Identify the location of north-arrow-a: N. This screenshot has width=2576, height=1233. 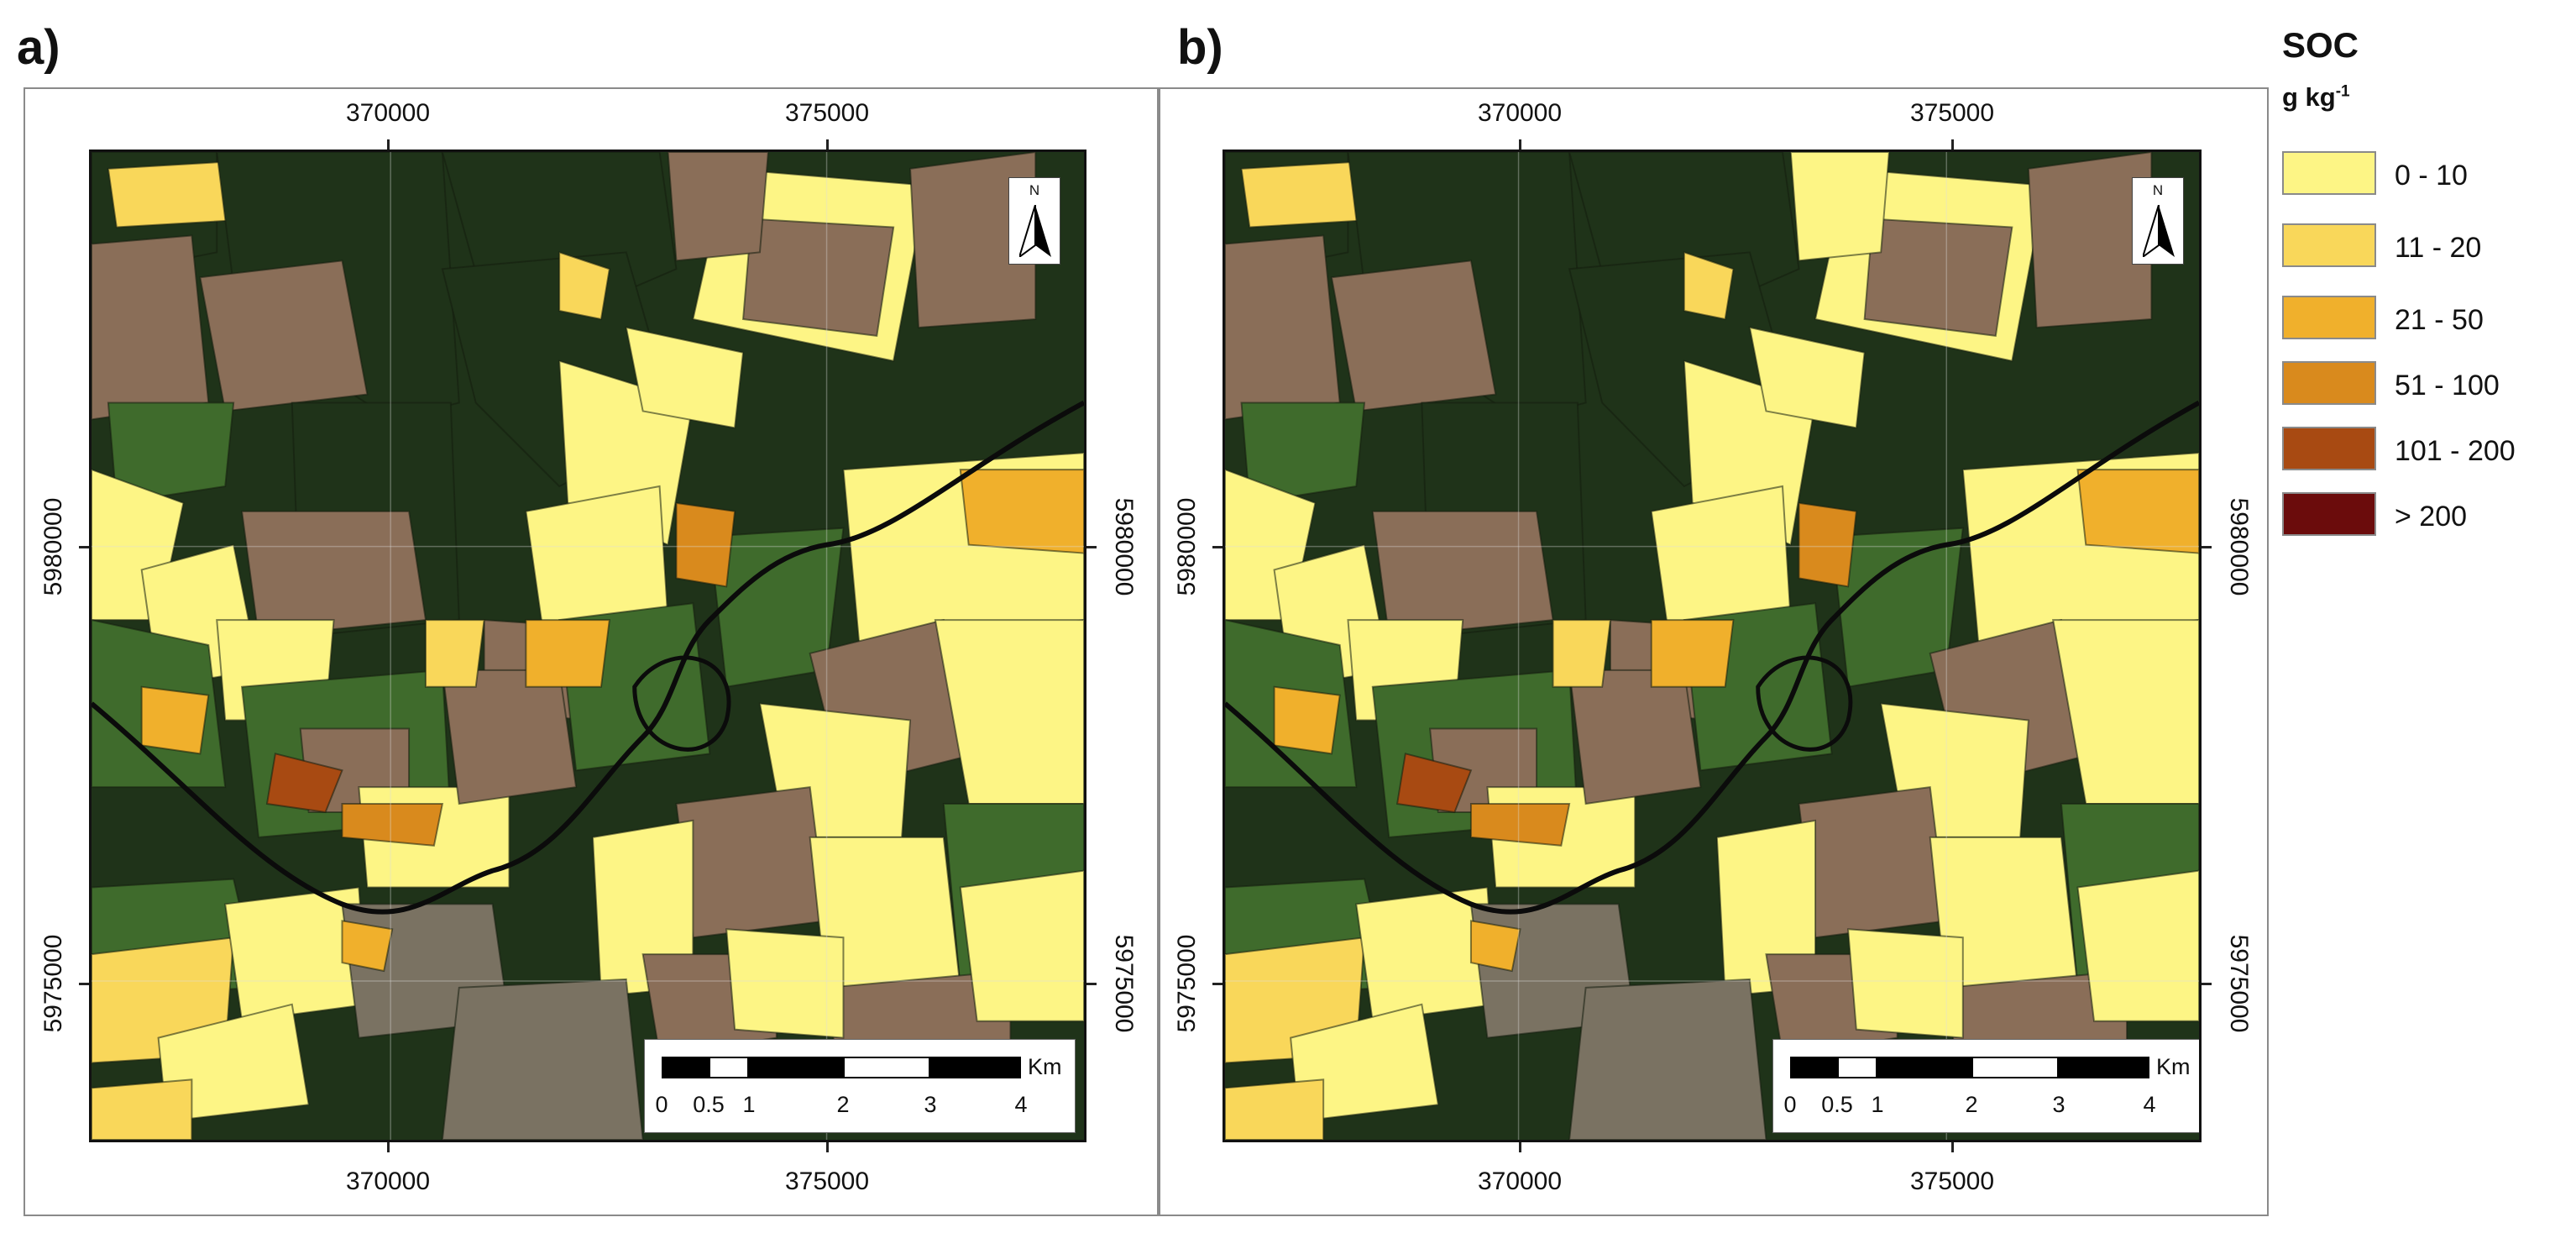
(1034, 221).